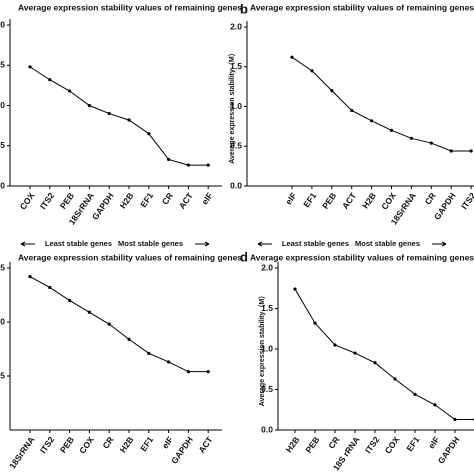 The width and height of the screenshot is (474, 474). I want to click on panel-label: b, so click(244, 8).